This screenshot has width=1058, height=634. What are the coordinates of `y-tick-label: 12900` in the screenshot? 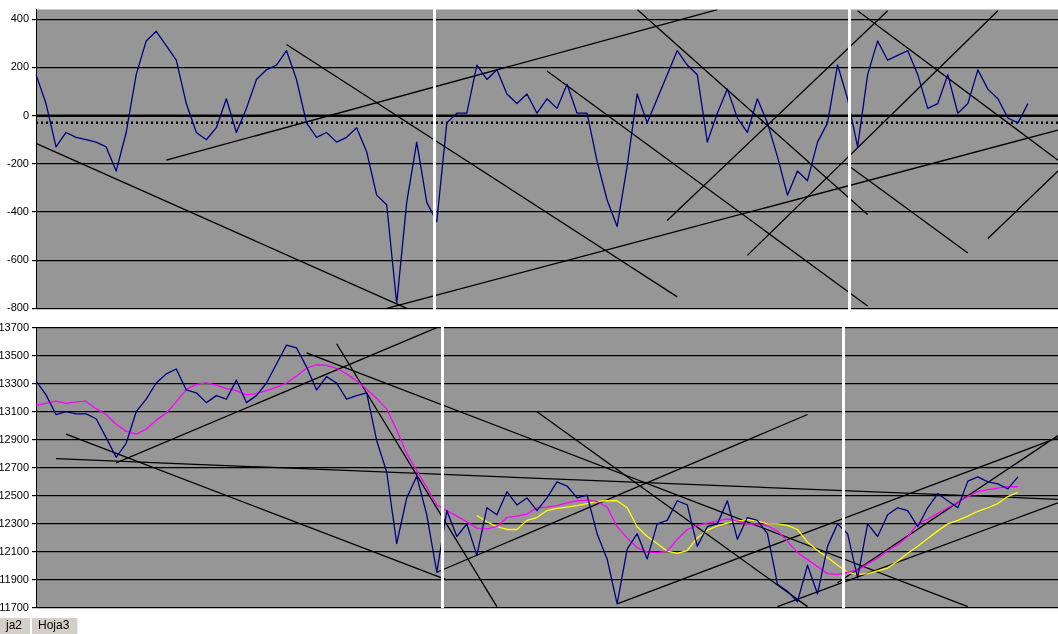 It's located at (14, 438).